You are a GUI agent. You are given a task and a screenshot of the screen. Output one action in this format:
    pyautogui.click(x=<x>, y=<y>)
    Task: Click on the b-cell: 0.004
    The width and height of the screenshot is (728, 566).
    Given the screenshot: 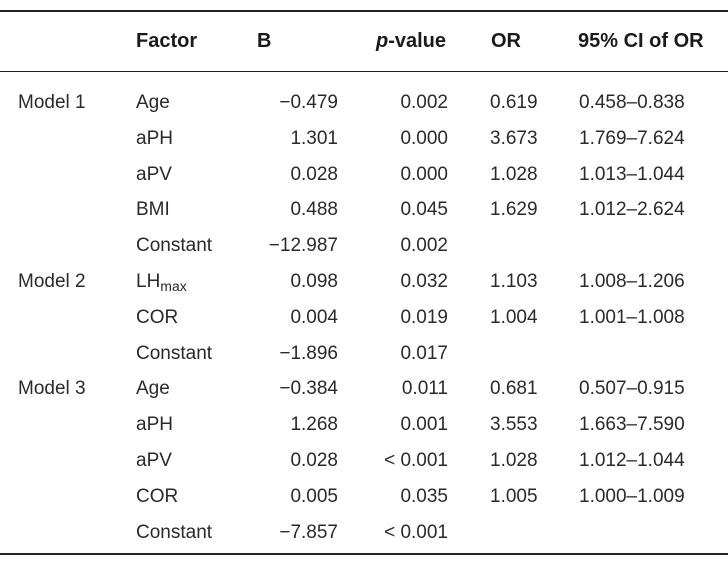 What is the action you would take?
    pyautogui.click(x=314, y=318)
    